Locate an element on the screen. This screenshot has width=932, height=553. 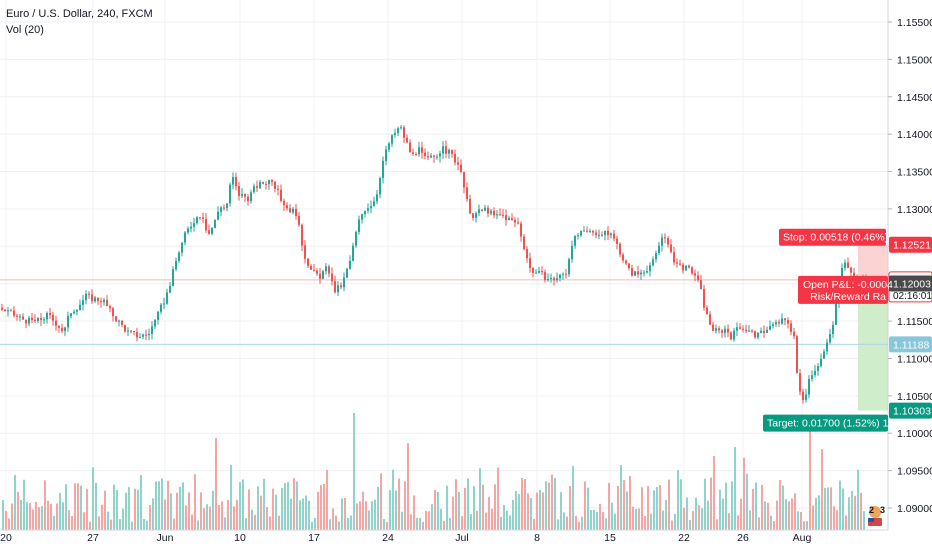
target-label-text: Target: 0.01700 (1.52%) 17 is located at coordinates (830, 424).